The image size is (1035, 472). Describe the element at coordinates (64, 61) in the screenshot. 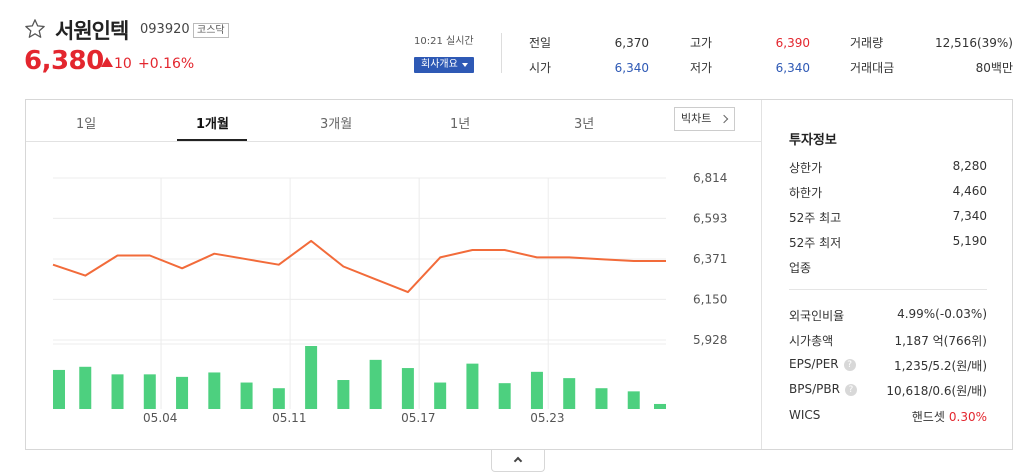

I see `current-price: 6,380` at that location.